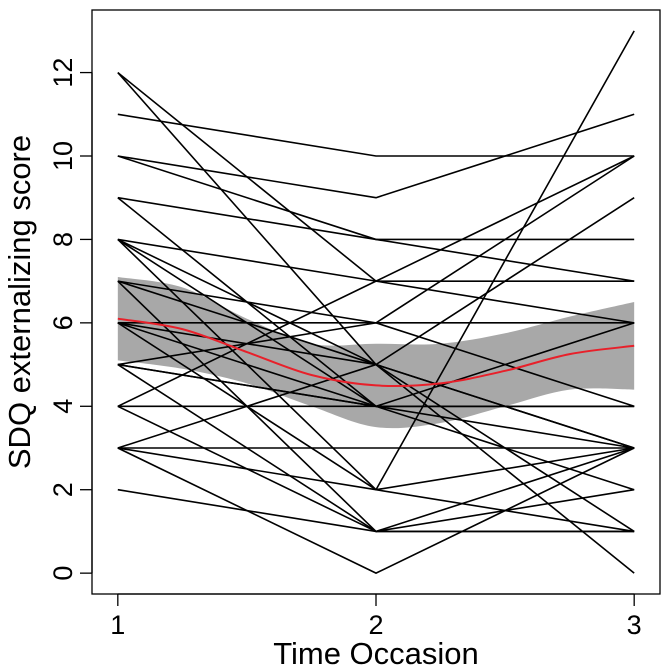 This screenshot has height=672, width=672. I want to click on smooth-fit-line, so click(376, 352).